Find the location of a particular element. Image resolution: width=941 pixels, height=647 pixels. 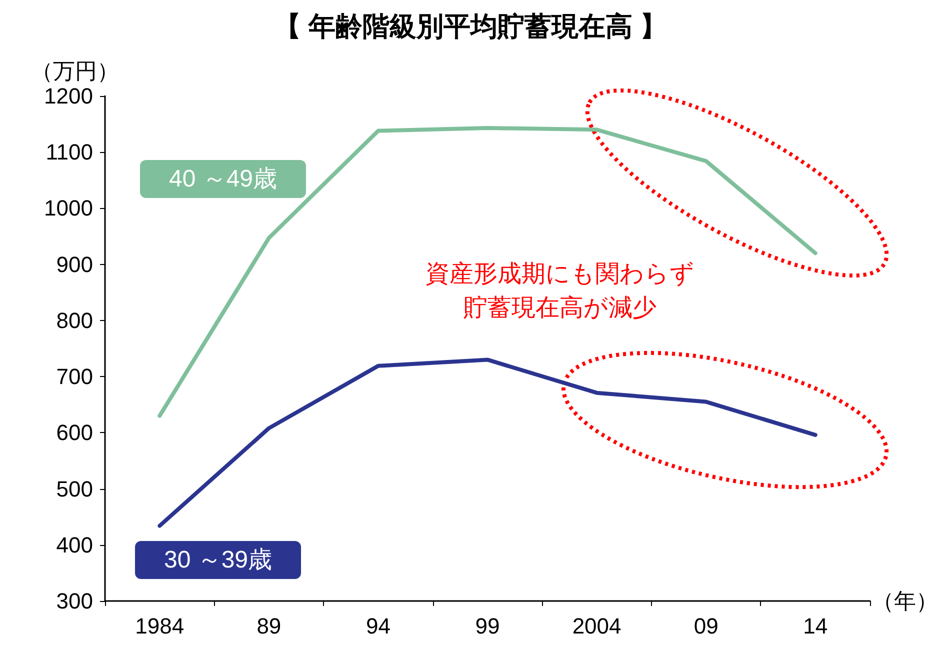

x-tick-label: 14 is located at coordinates (815, 626).